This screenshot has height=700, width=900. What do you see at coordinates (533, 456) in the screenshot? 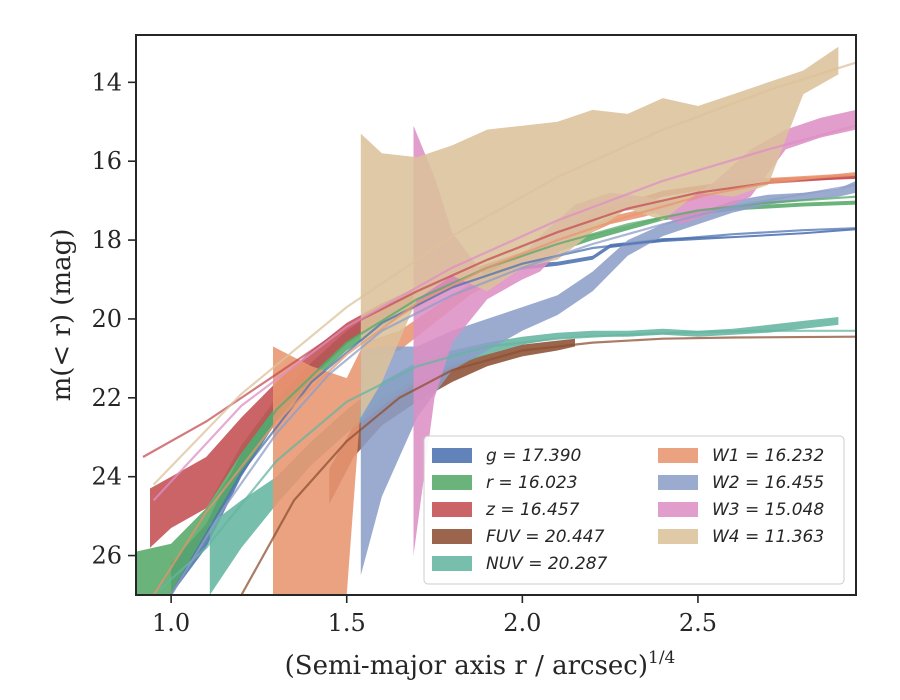
I see `legend-label: g = 17.390` at bounding box center [533, 456].